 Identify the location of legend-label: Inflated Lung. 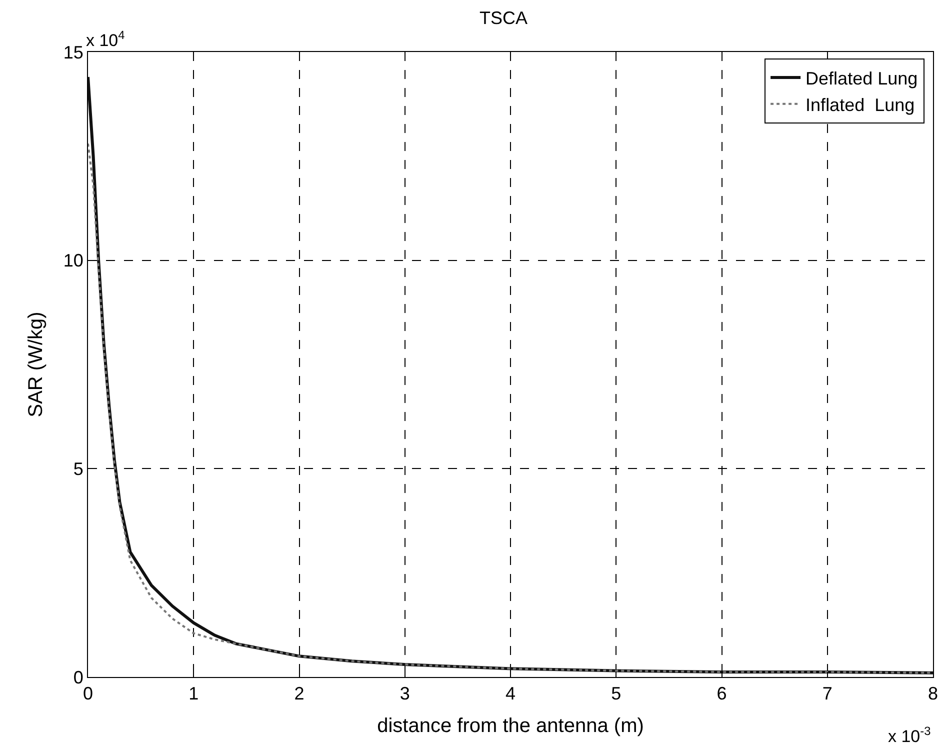
(860, 104).